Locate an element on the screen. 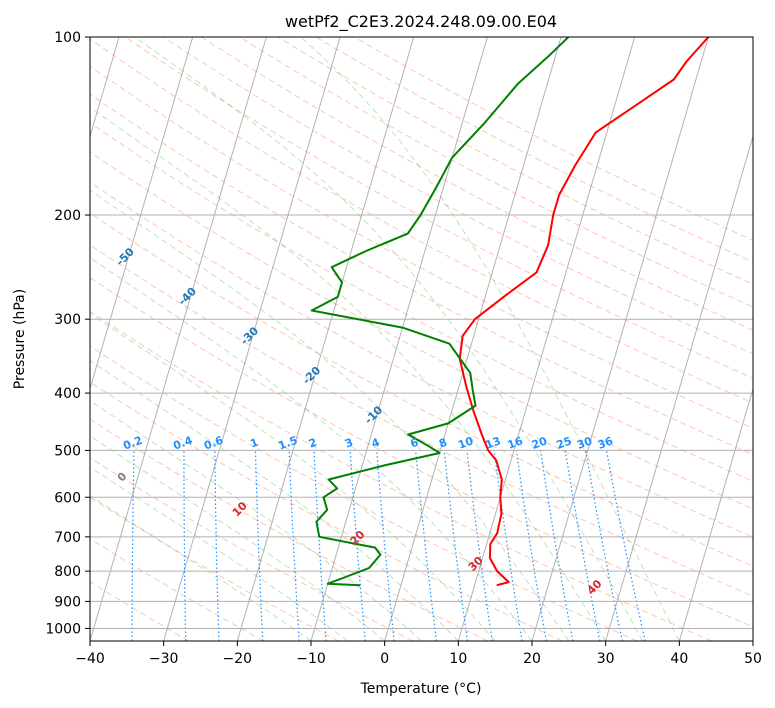 This screenshot has width=775, height=708. y-axis-ticks: 1000 900 800 700 600 500 400 300 200 100 is located at coordinates (67, 333).